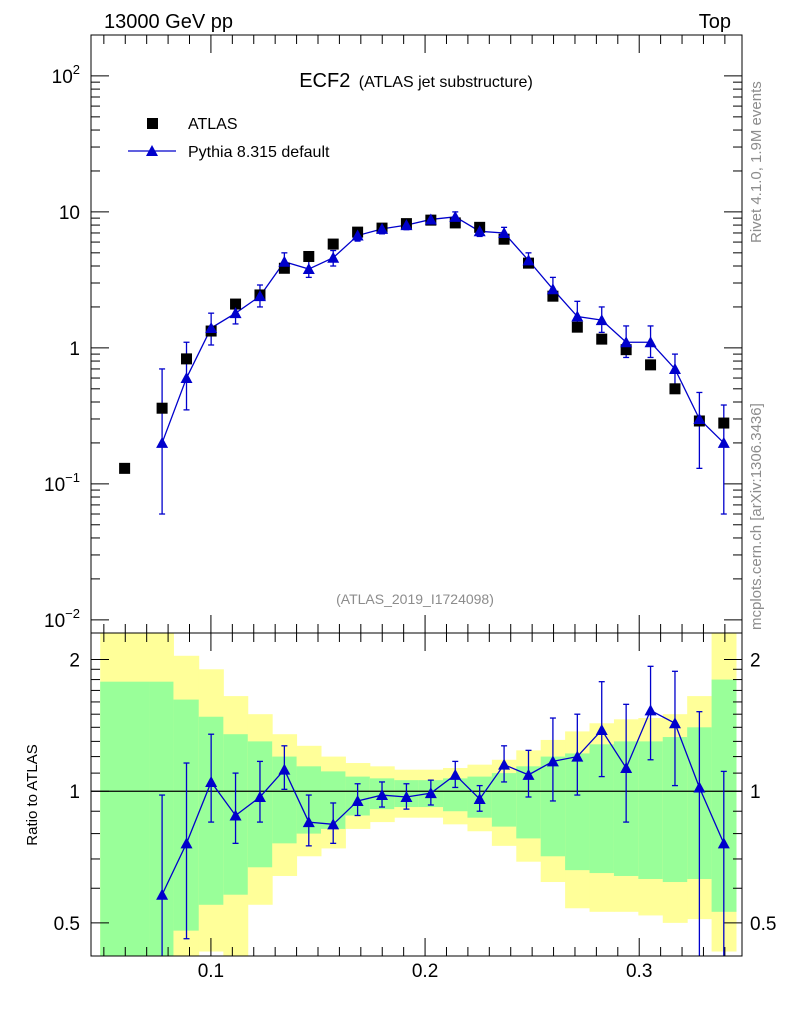 This screenshot has height=1024, width=786. Describe the element at coordinates (213, 124) in the screenshot. I see `legend-label-atlas: ATLAS` at that location.